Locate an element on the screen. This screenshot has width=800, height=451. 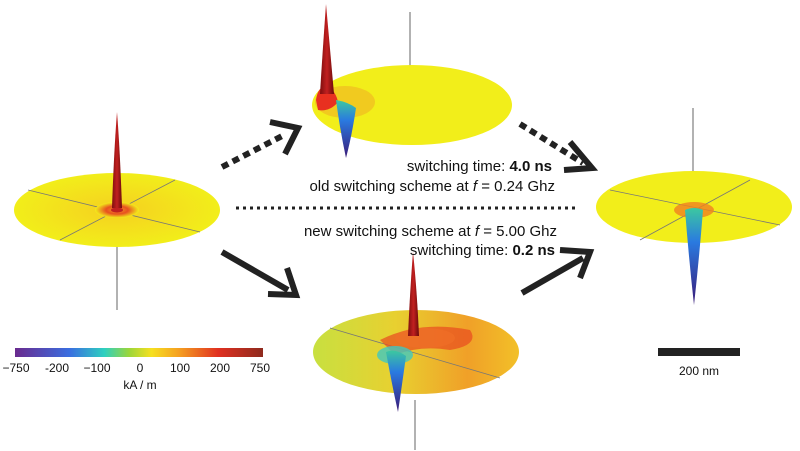
dotted-arrow-old-scheme-step1 is located at coordinates (261, 144).